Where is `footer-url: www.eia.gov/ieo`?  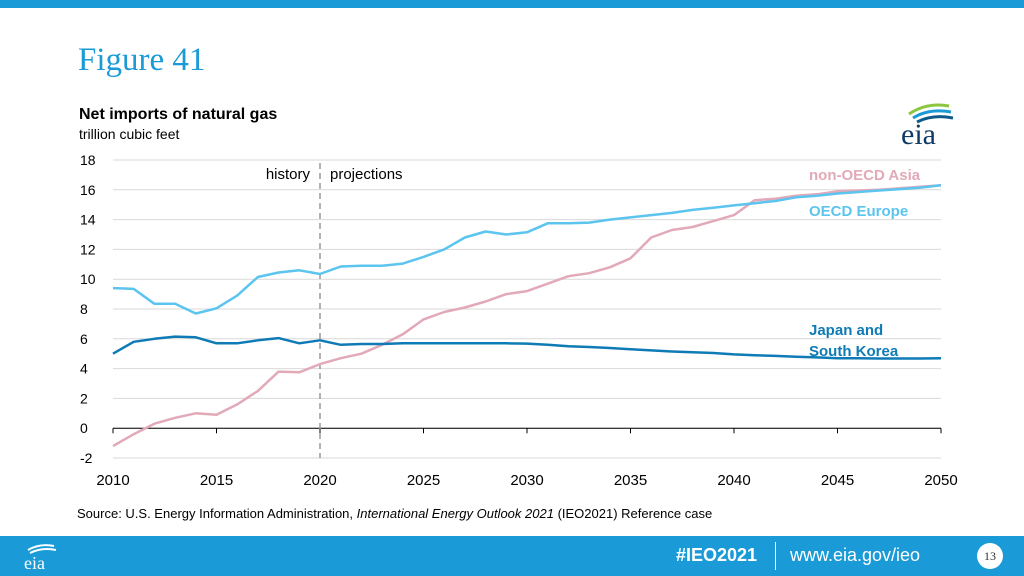 footer-url: www.eia.gov/ieo is located at coordinates (855, 555).